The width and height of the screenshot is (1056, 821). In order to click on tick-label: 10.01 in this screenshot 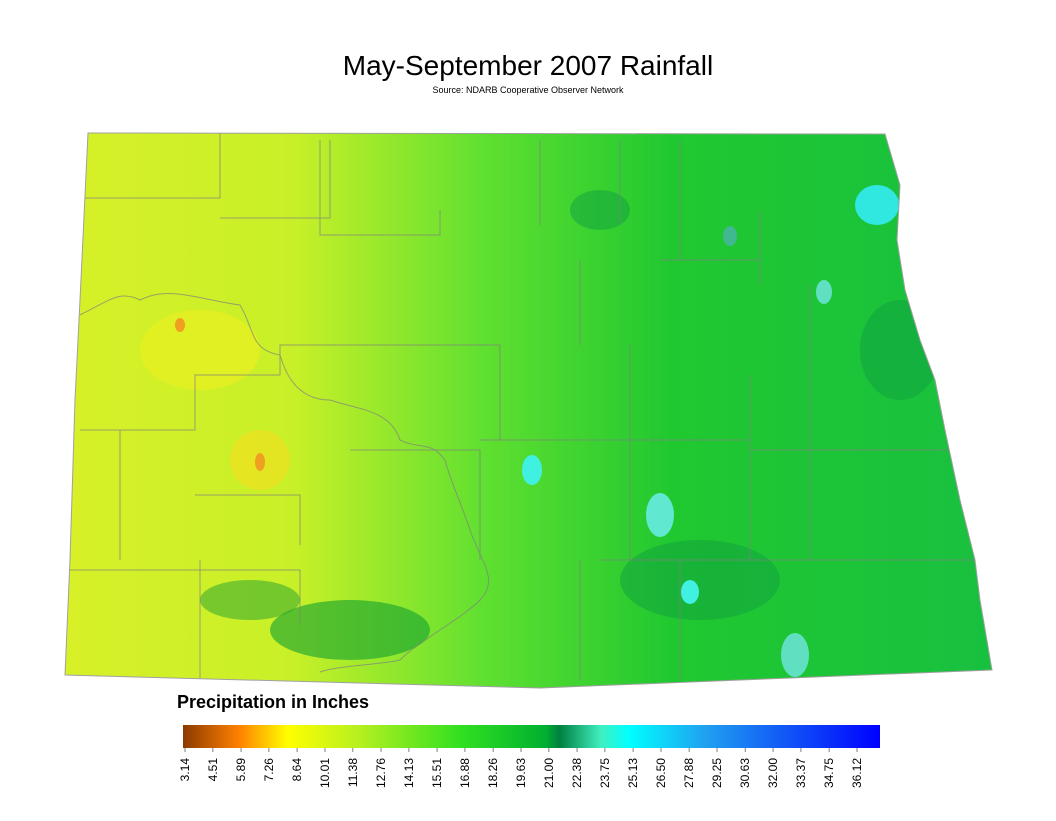, I will do `click(325, 773)`.